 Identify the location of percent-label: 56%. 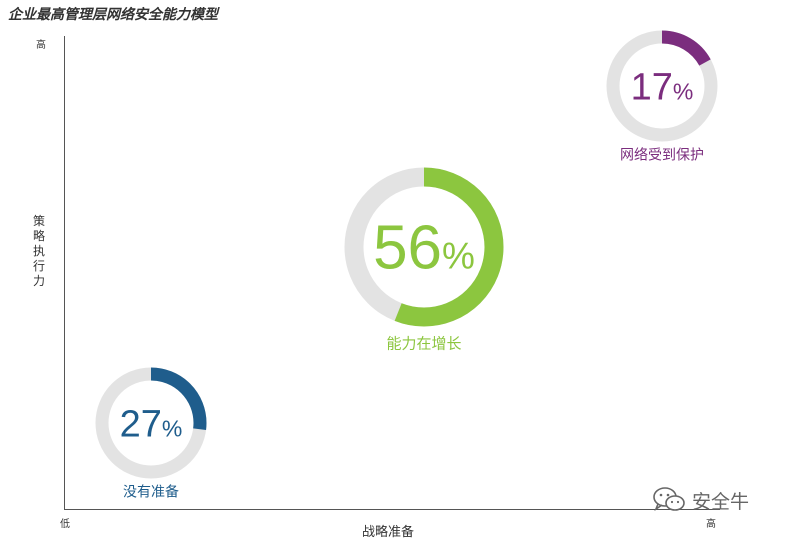
(424, 248).